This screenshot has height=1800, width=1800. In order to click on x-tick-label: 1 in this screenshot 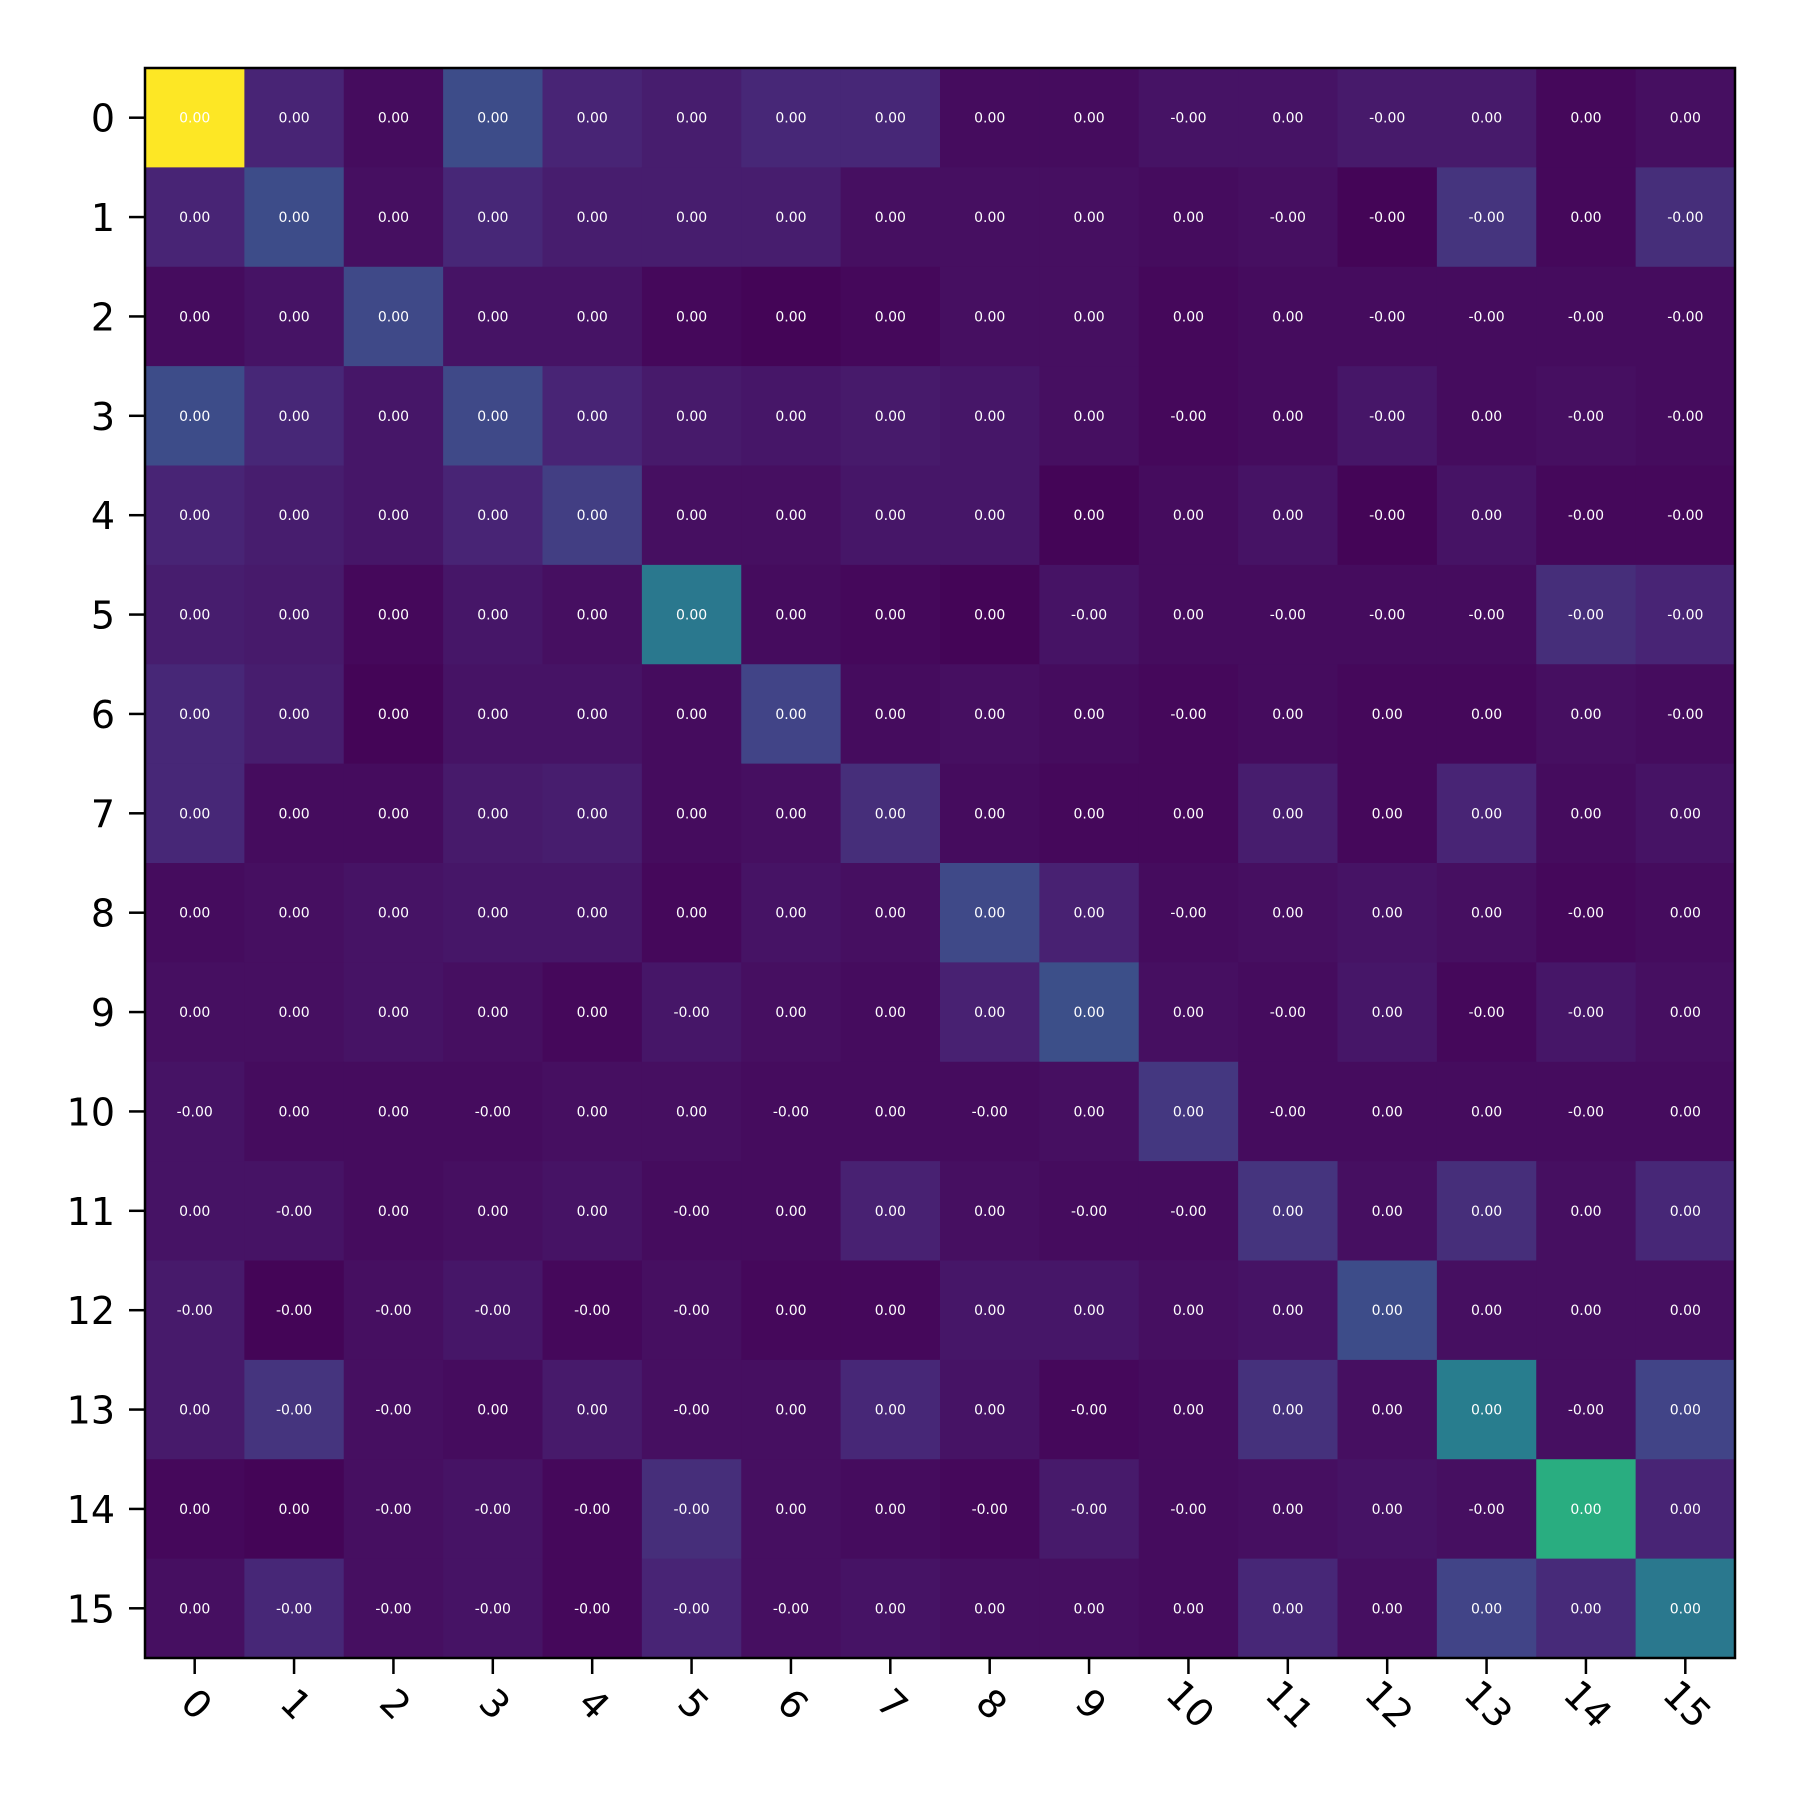, I will do `click(296, 1704)`.